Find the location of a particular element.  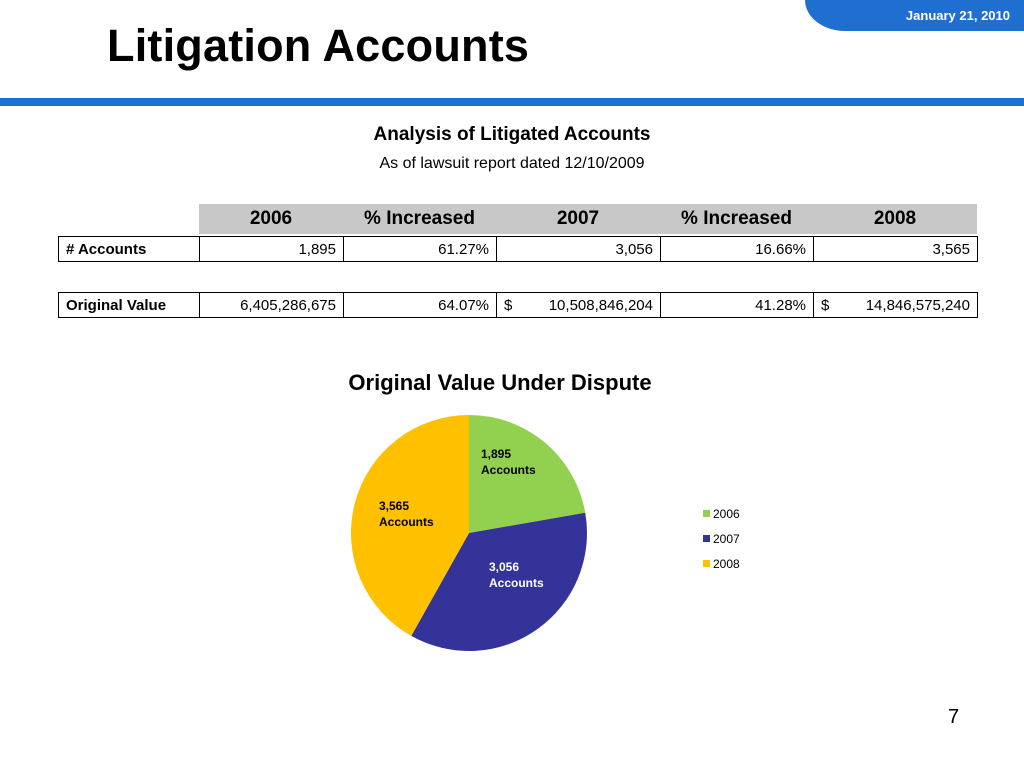

legend-item-2008: 2008 is located at coordinates (721, 563).